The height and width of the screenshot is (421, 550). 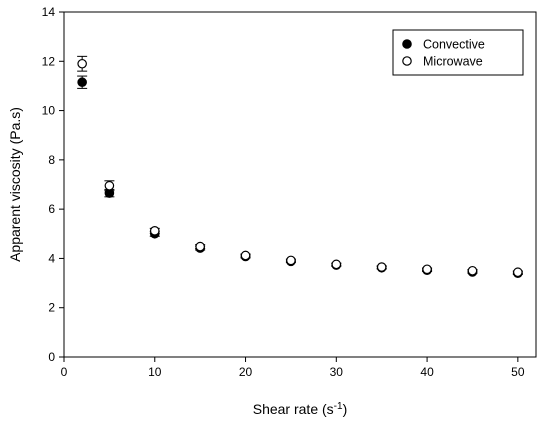 I want to click on y-tick-label: 14, so click(x=49, y=12).